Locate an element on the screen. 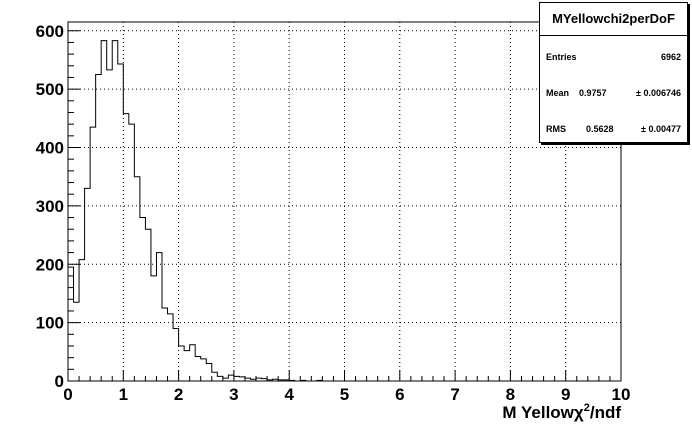 The image size is (692, 444). y-tick-label: 600 is located at coordinates (50, 31).